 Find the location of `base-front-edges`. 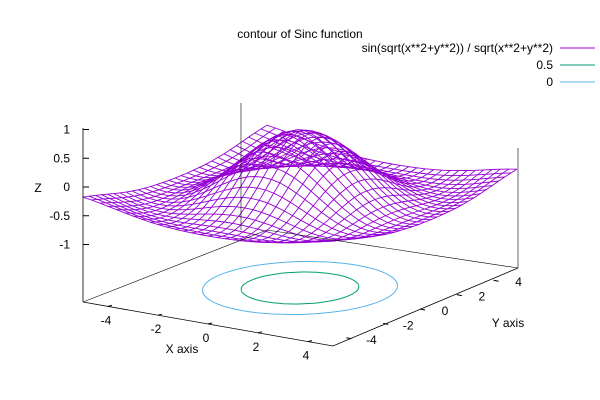

base-front-edges is located at coordinates (300, 307).